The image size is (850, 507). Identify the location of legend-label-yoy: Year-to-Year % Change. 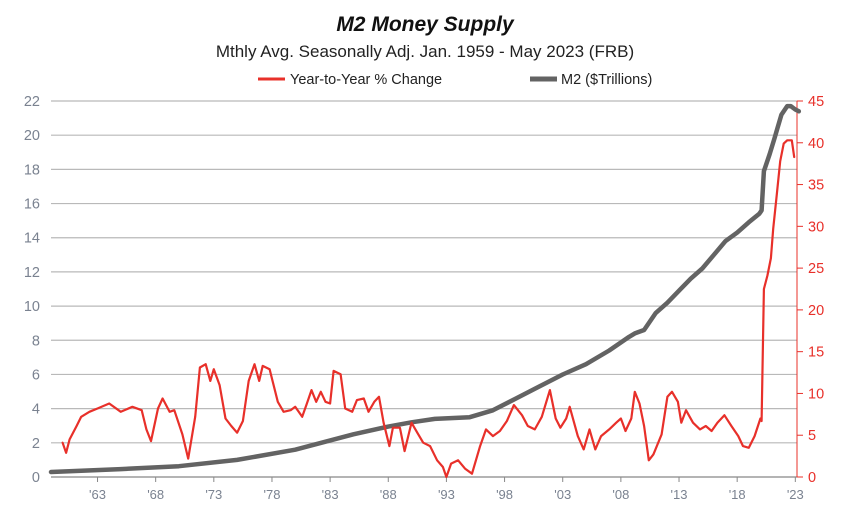
(366, 80).